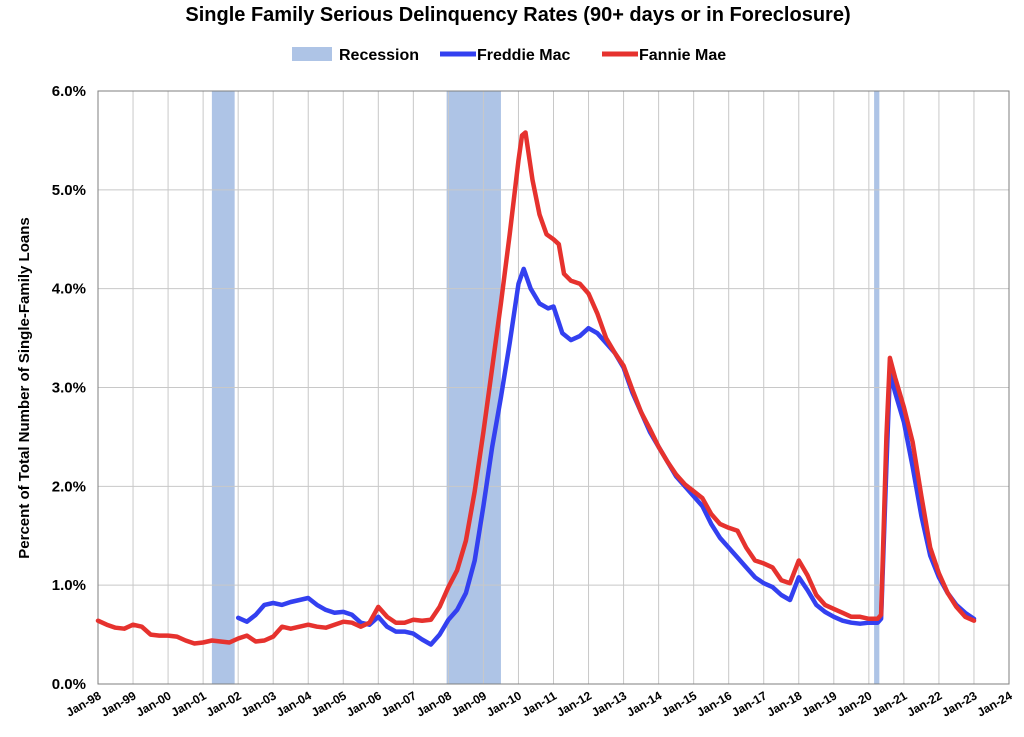 Image resolution: width=1024 pixels, height=737 pixels. What do you see at coordinates (574, 703) in the screenshot?
I see `x-tick-label: Jan-12` at bounding box center [574, 703].